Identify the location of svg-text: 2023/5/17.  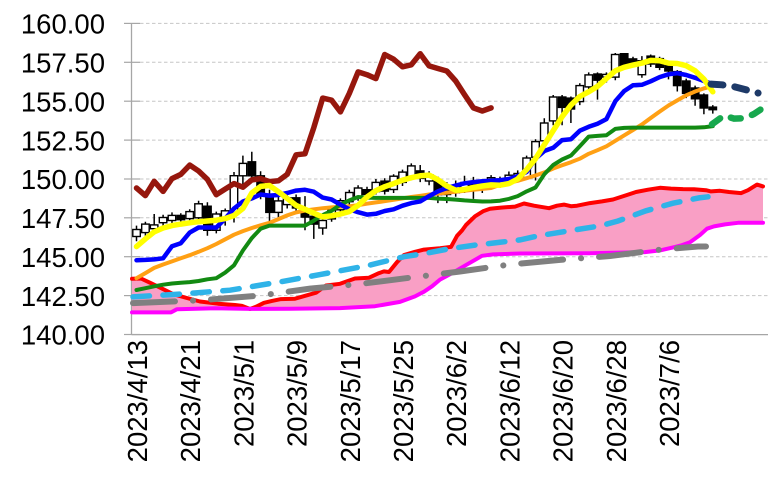
(350, 401).